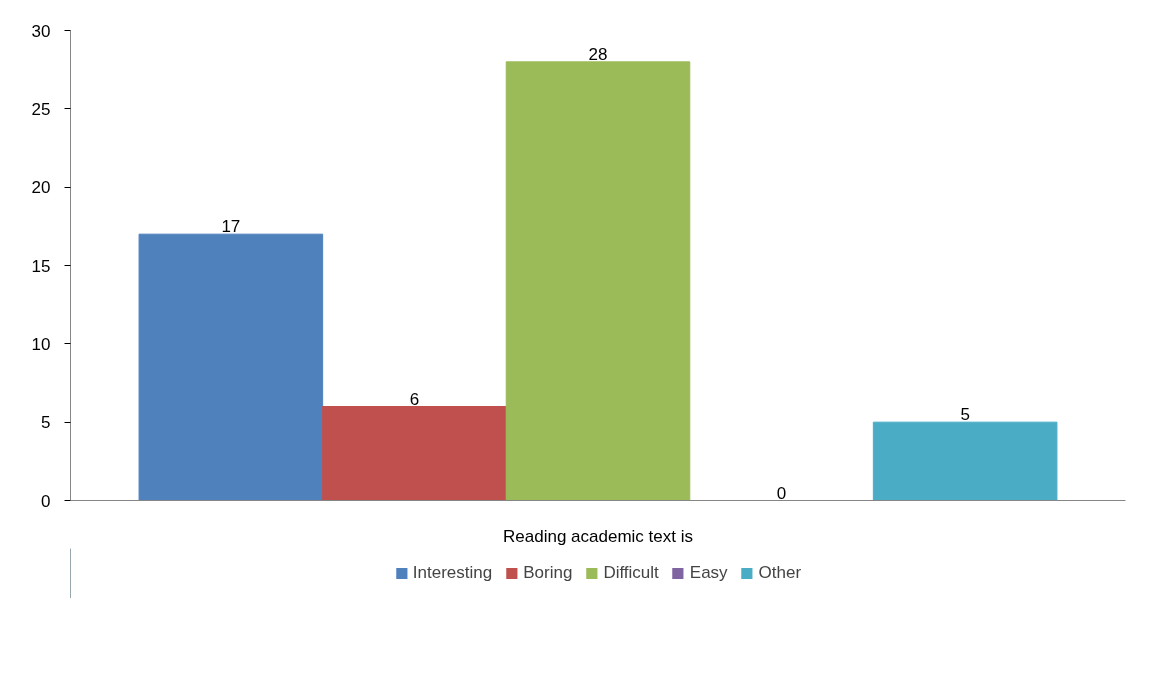 The height and width of the screenshot is (675, 1156). What do you see at coordinates (548, 573) in the screenshot?
I see `legend-label: Boring` at bounding box center [548, 573].